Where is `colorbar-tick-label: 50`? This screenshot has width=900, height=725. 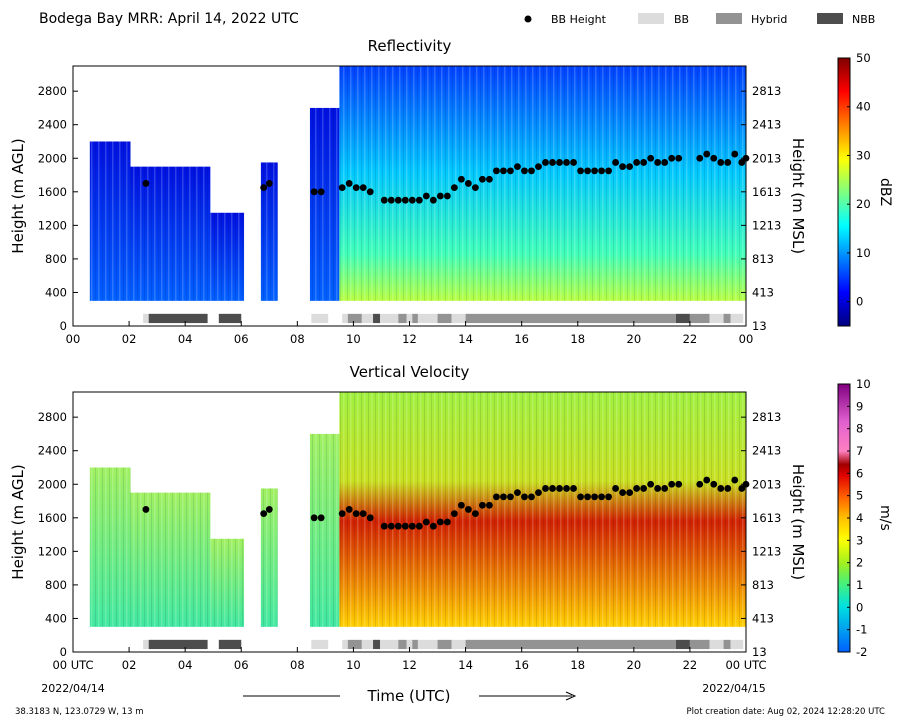
colorbar-tick-label: 50 is located at coordinates (863, 58).